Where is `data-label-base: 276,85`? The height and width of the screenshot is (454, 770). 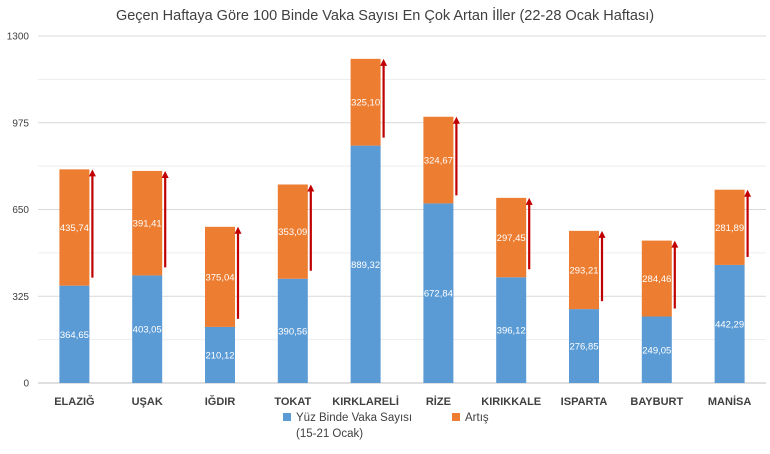 data-label-base: 276,85 is located at coordinates (583, 347).